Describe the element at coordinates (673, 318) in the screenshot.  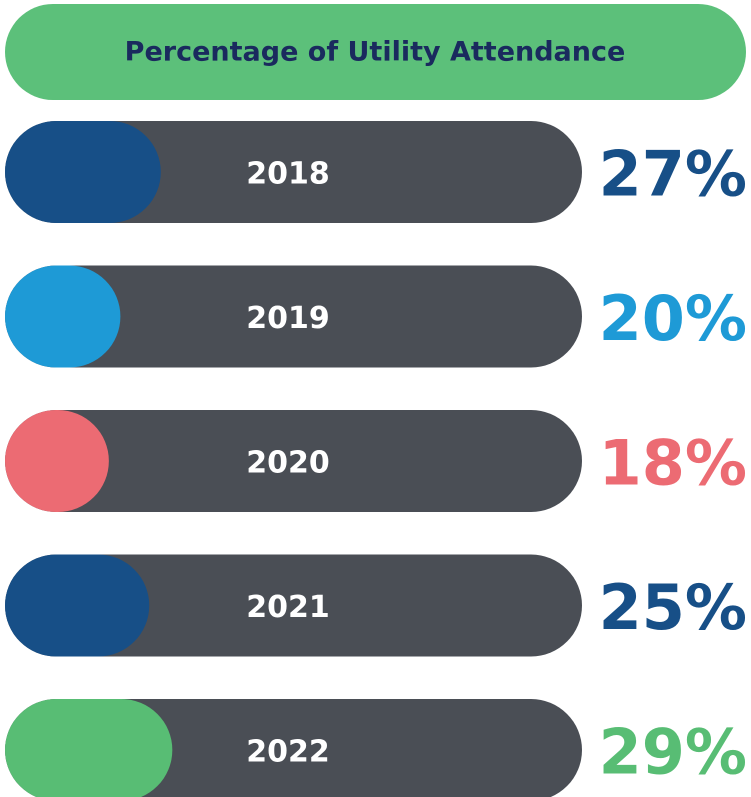
I see `value-label: 20%` at that location.